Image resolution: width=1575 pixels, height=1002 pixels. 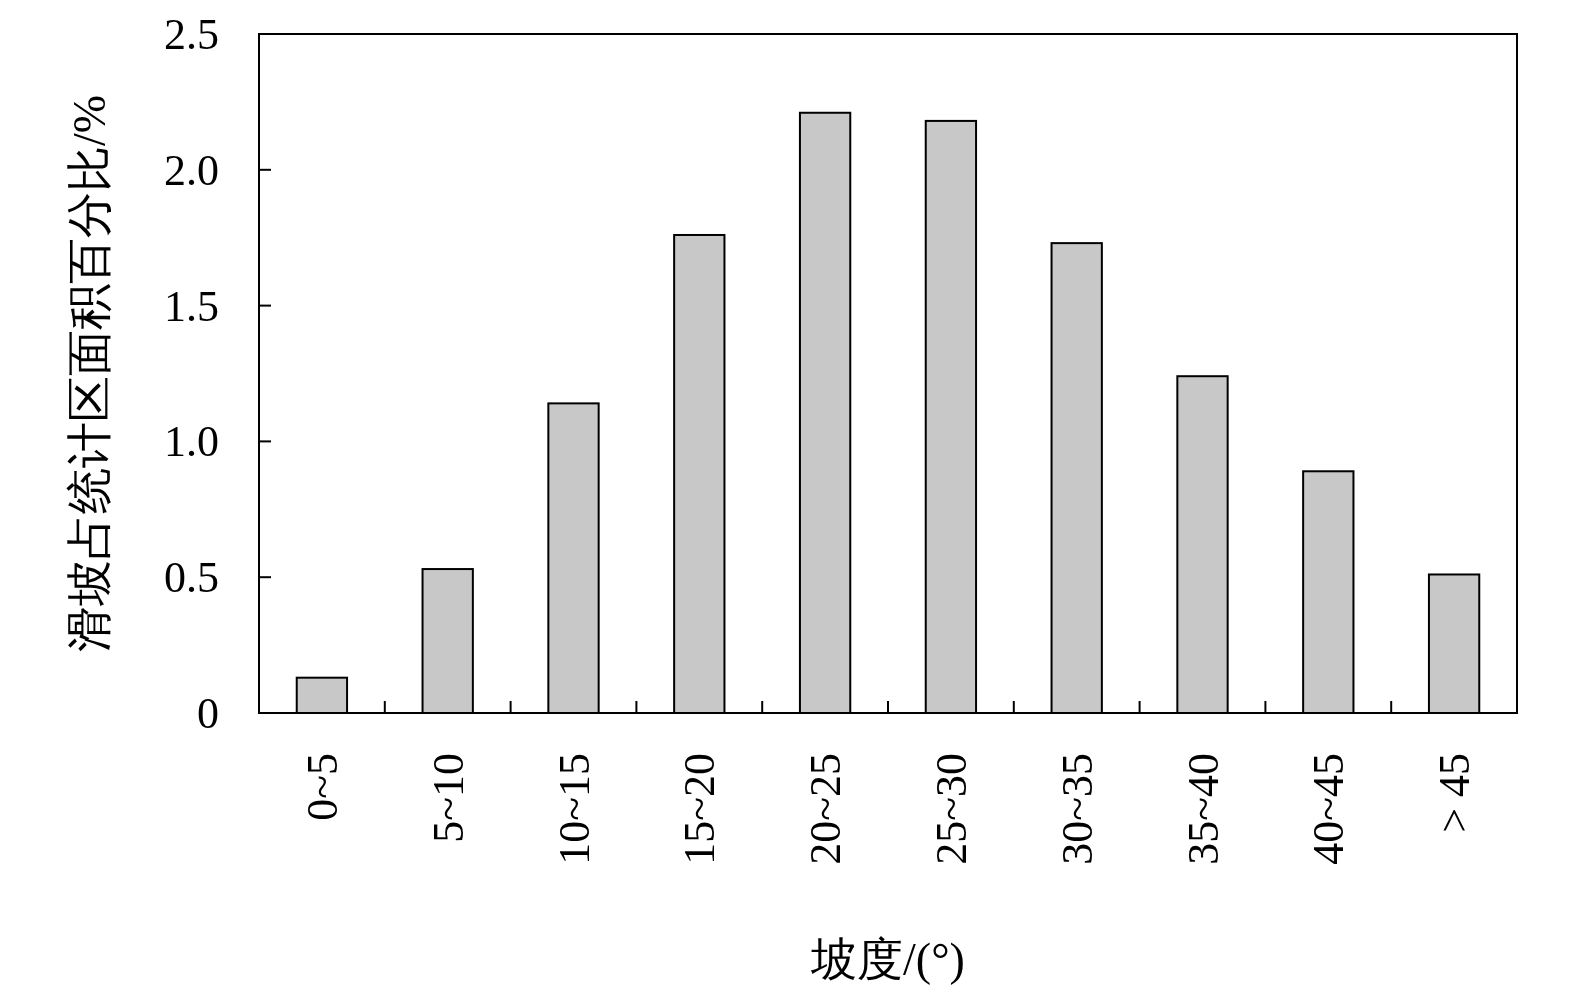 I want to click on y-tick-label: 1.5, so click(x=191, y=306).